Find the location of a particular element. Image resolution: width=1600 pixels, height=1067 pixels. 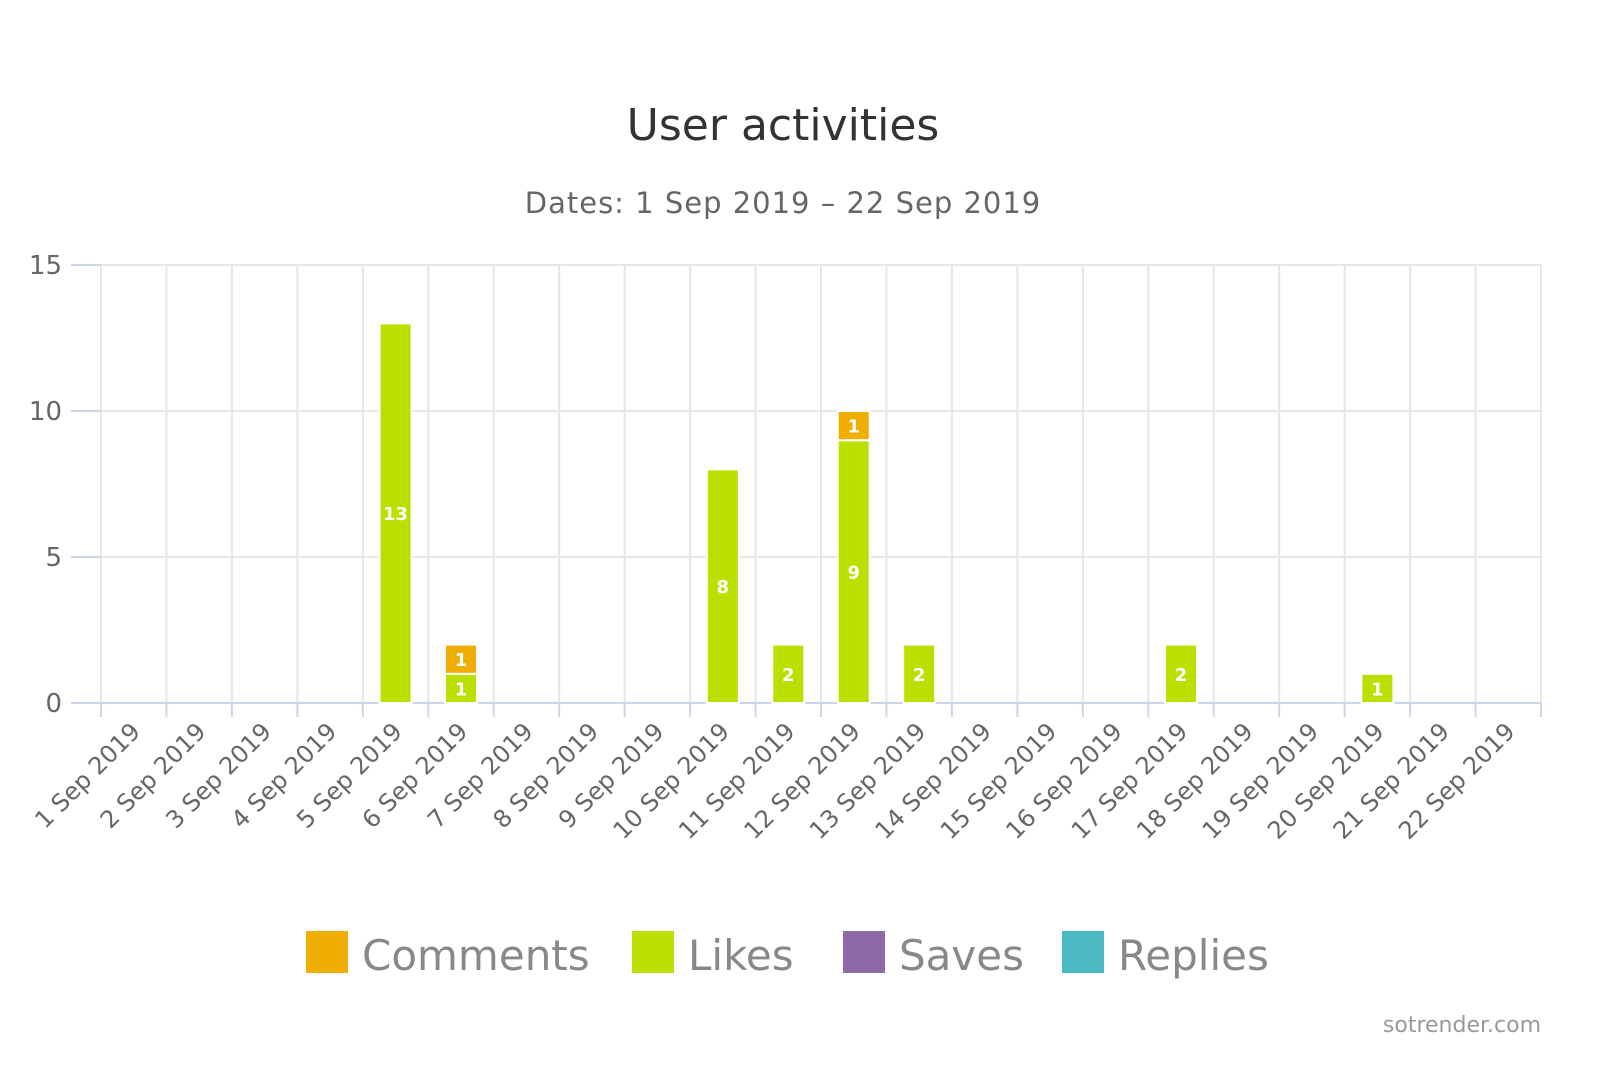

chart-title: User activities is located at coordinates (783, 125).